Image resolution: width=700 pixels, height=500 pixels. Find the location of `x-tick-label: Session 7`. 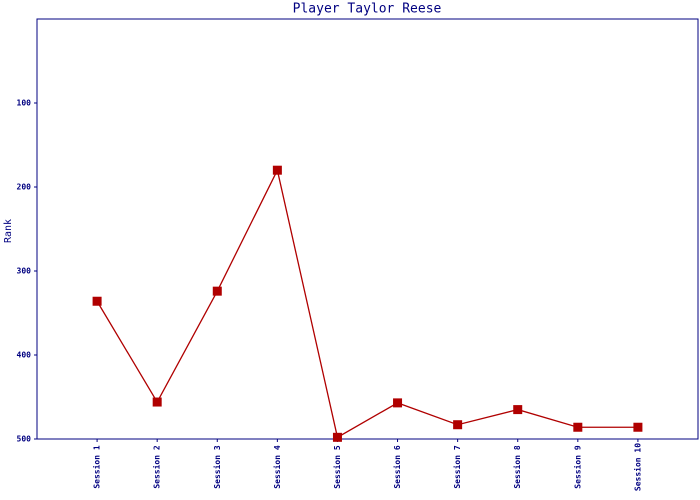

x-tick-label: Session 7 is located at coordinates (457, 467).